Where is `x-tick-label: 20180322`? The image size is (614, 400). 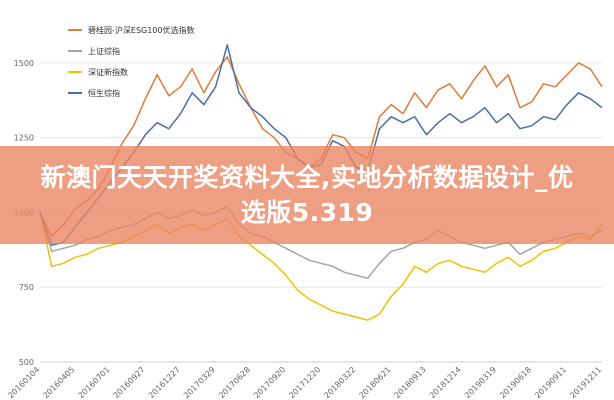
x-tick-label: 20180322 is located at coordinates (339, 382).